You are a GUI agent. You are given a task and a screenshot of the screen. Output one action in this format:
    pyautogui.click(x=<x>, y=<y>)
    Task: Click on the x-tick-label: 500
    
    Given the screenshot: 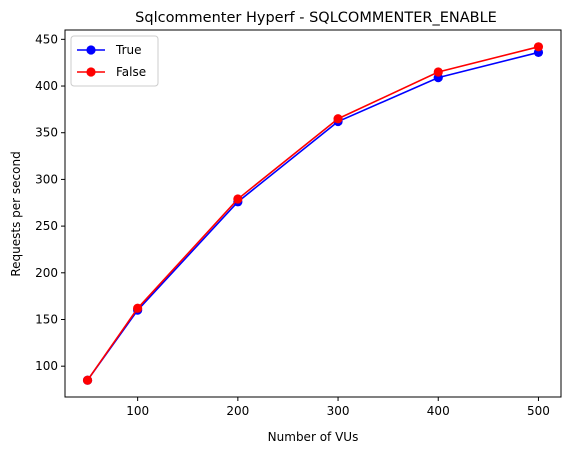 What is the action you would take?
    pyautogui.click(x=538, y=411)
    